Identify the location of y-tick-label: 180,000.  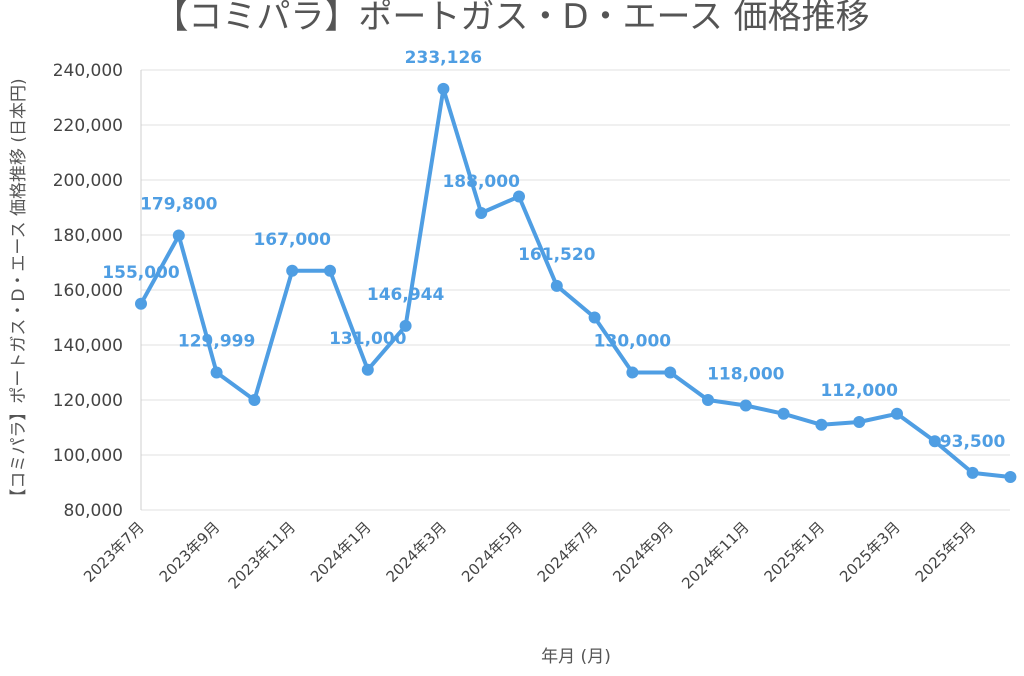
(88, 236).